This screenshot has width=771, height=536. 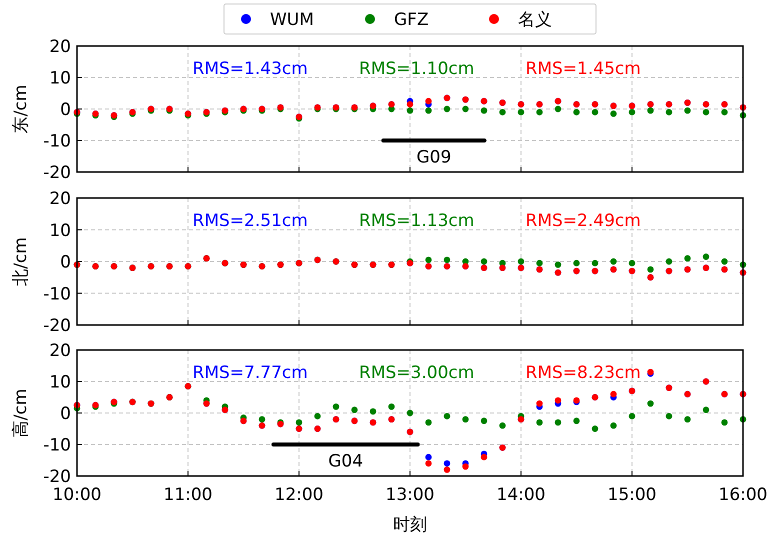 I want to click on annotation: RMS=1.43cm, so click(x=250, y=69).